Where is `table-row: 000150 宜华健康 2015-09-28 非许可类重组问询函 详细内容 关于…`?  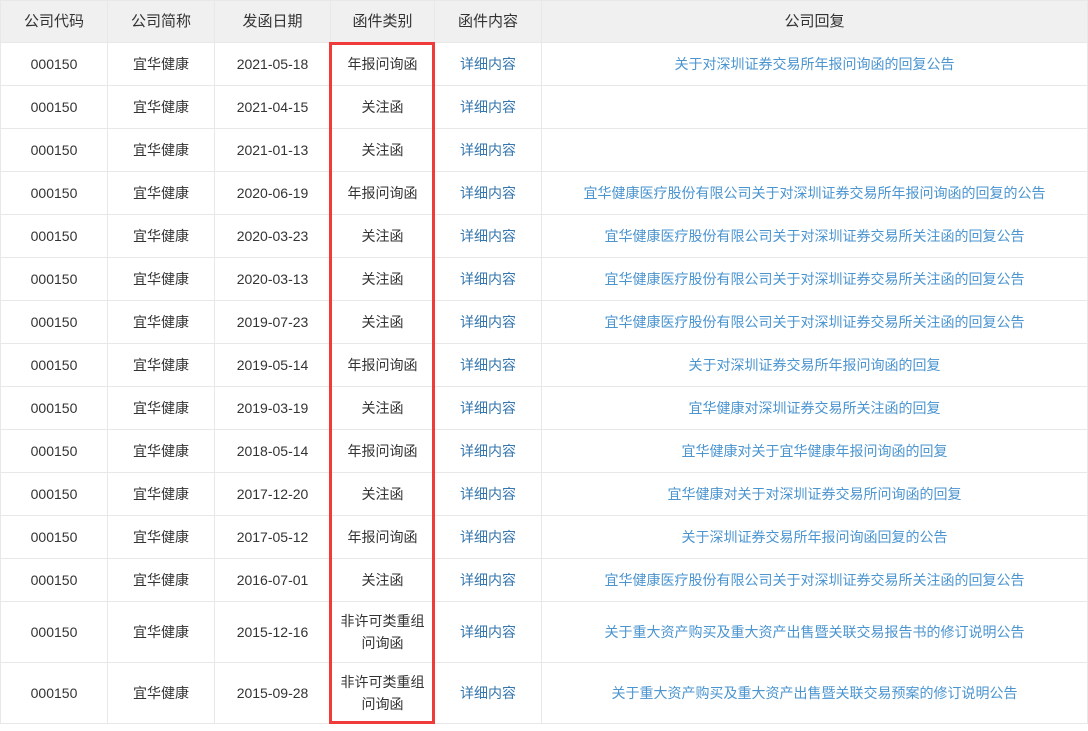 table-row: 000150 宜华健康 2015-09-28 非许可类重组问询函 详细内容 关于… is located at coordinates (544, 693).